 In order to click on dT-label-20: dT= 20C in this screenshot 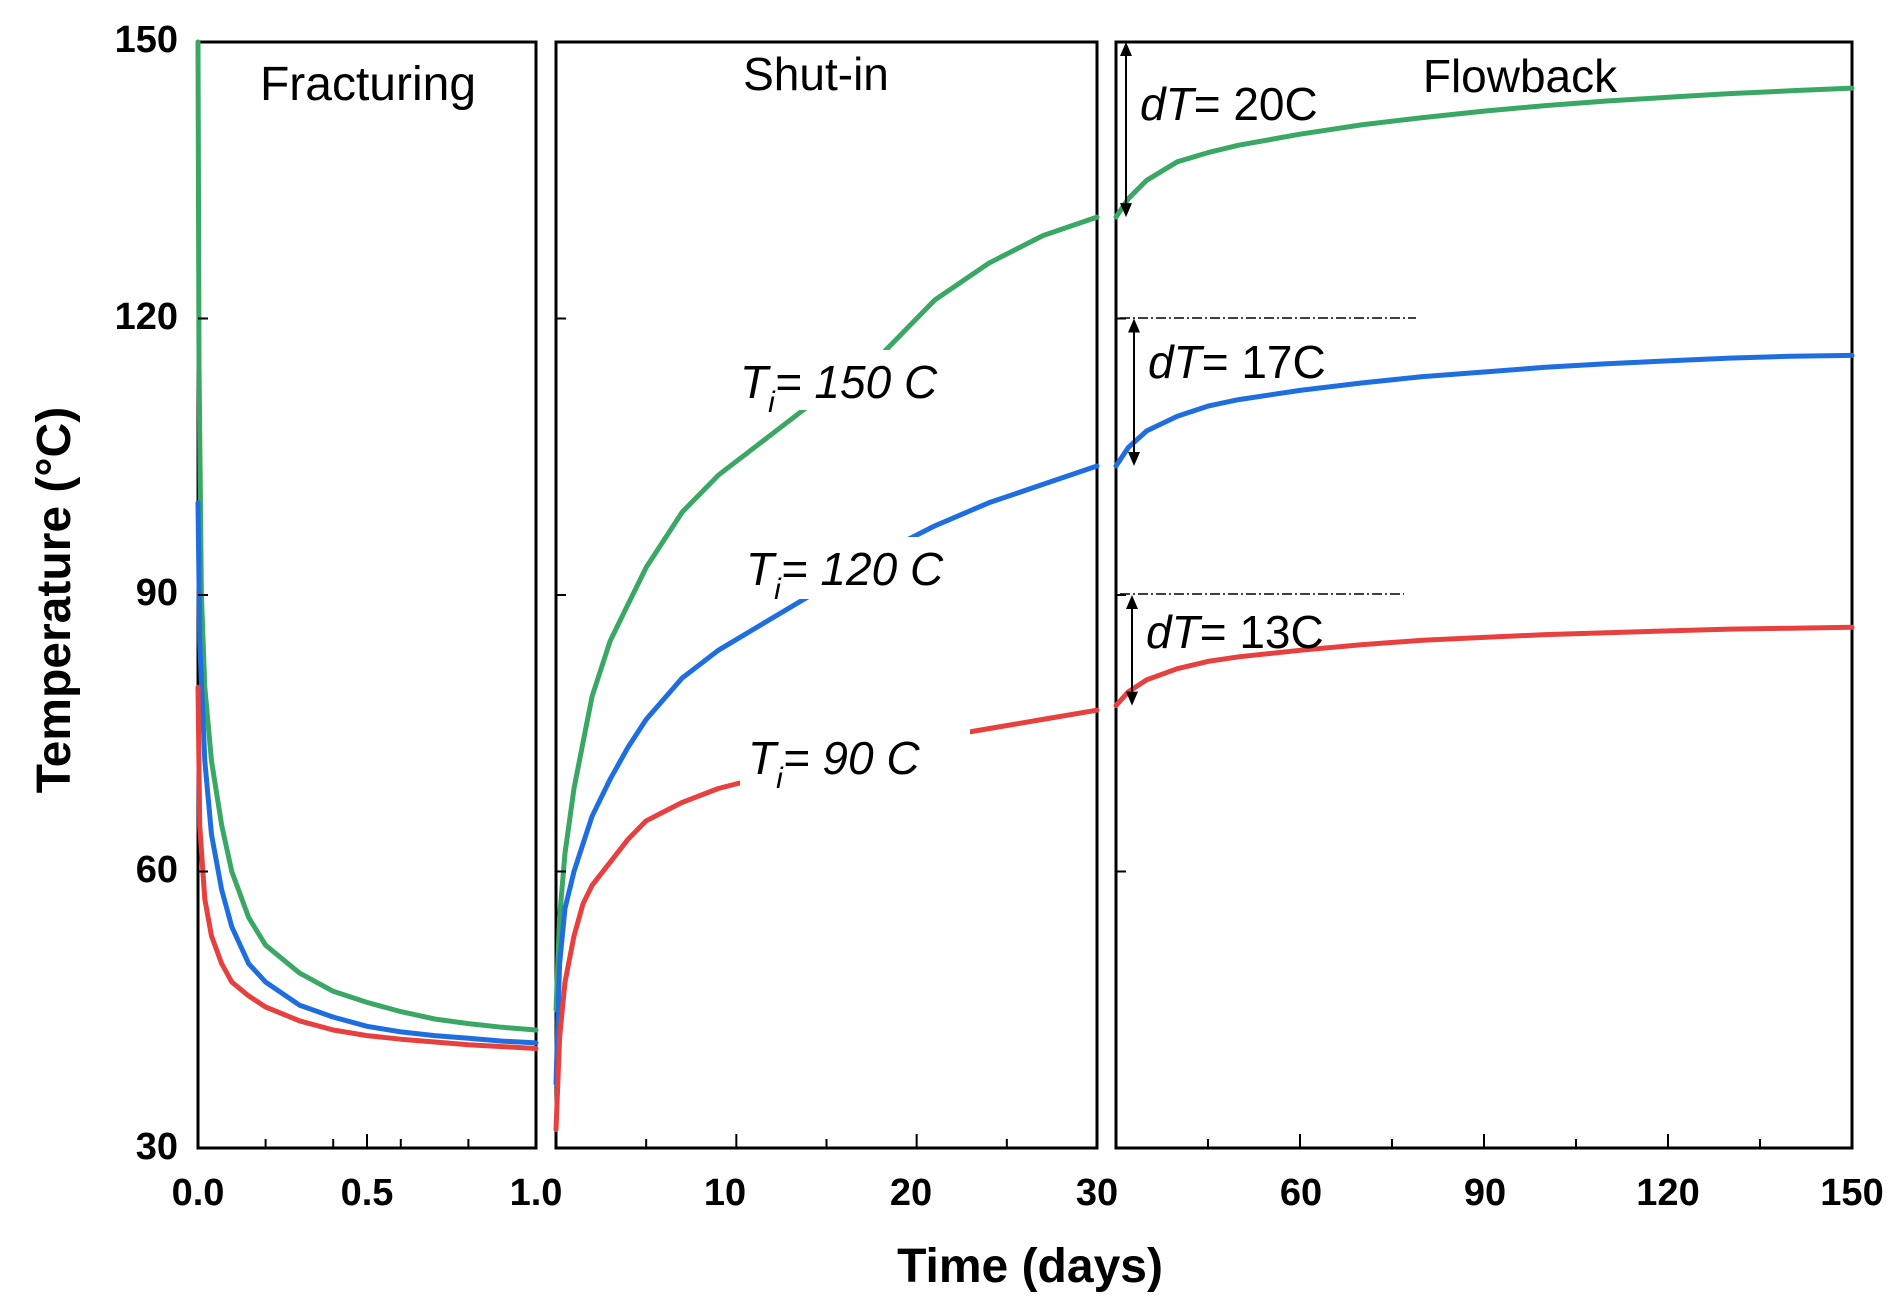, I will do `click(1229, 104)`.